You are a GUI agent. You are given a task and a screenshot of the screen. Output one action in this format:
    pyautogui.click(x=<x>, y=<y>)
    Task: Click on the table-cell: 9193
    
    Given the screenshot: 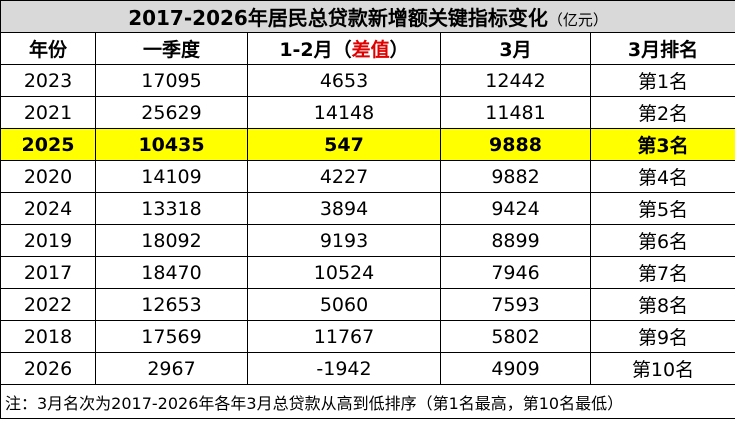 What is the action you would take?
    pyautogui.click(x=344, y=240)
    